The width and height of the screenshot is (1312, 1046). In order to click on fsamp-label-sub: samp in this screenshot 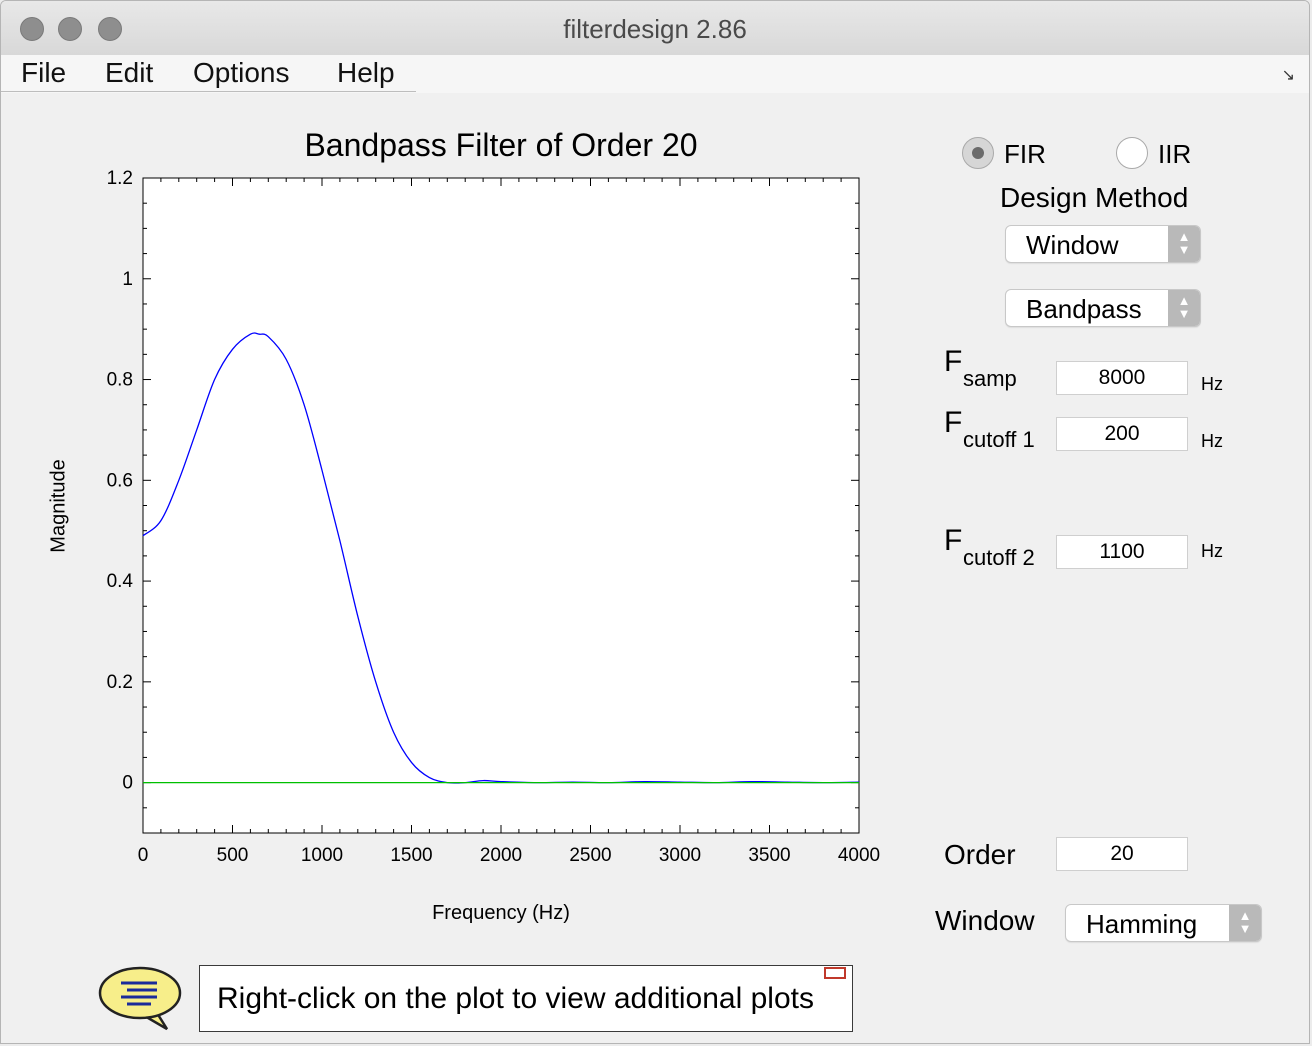, I will do `click(990, 378)`.